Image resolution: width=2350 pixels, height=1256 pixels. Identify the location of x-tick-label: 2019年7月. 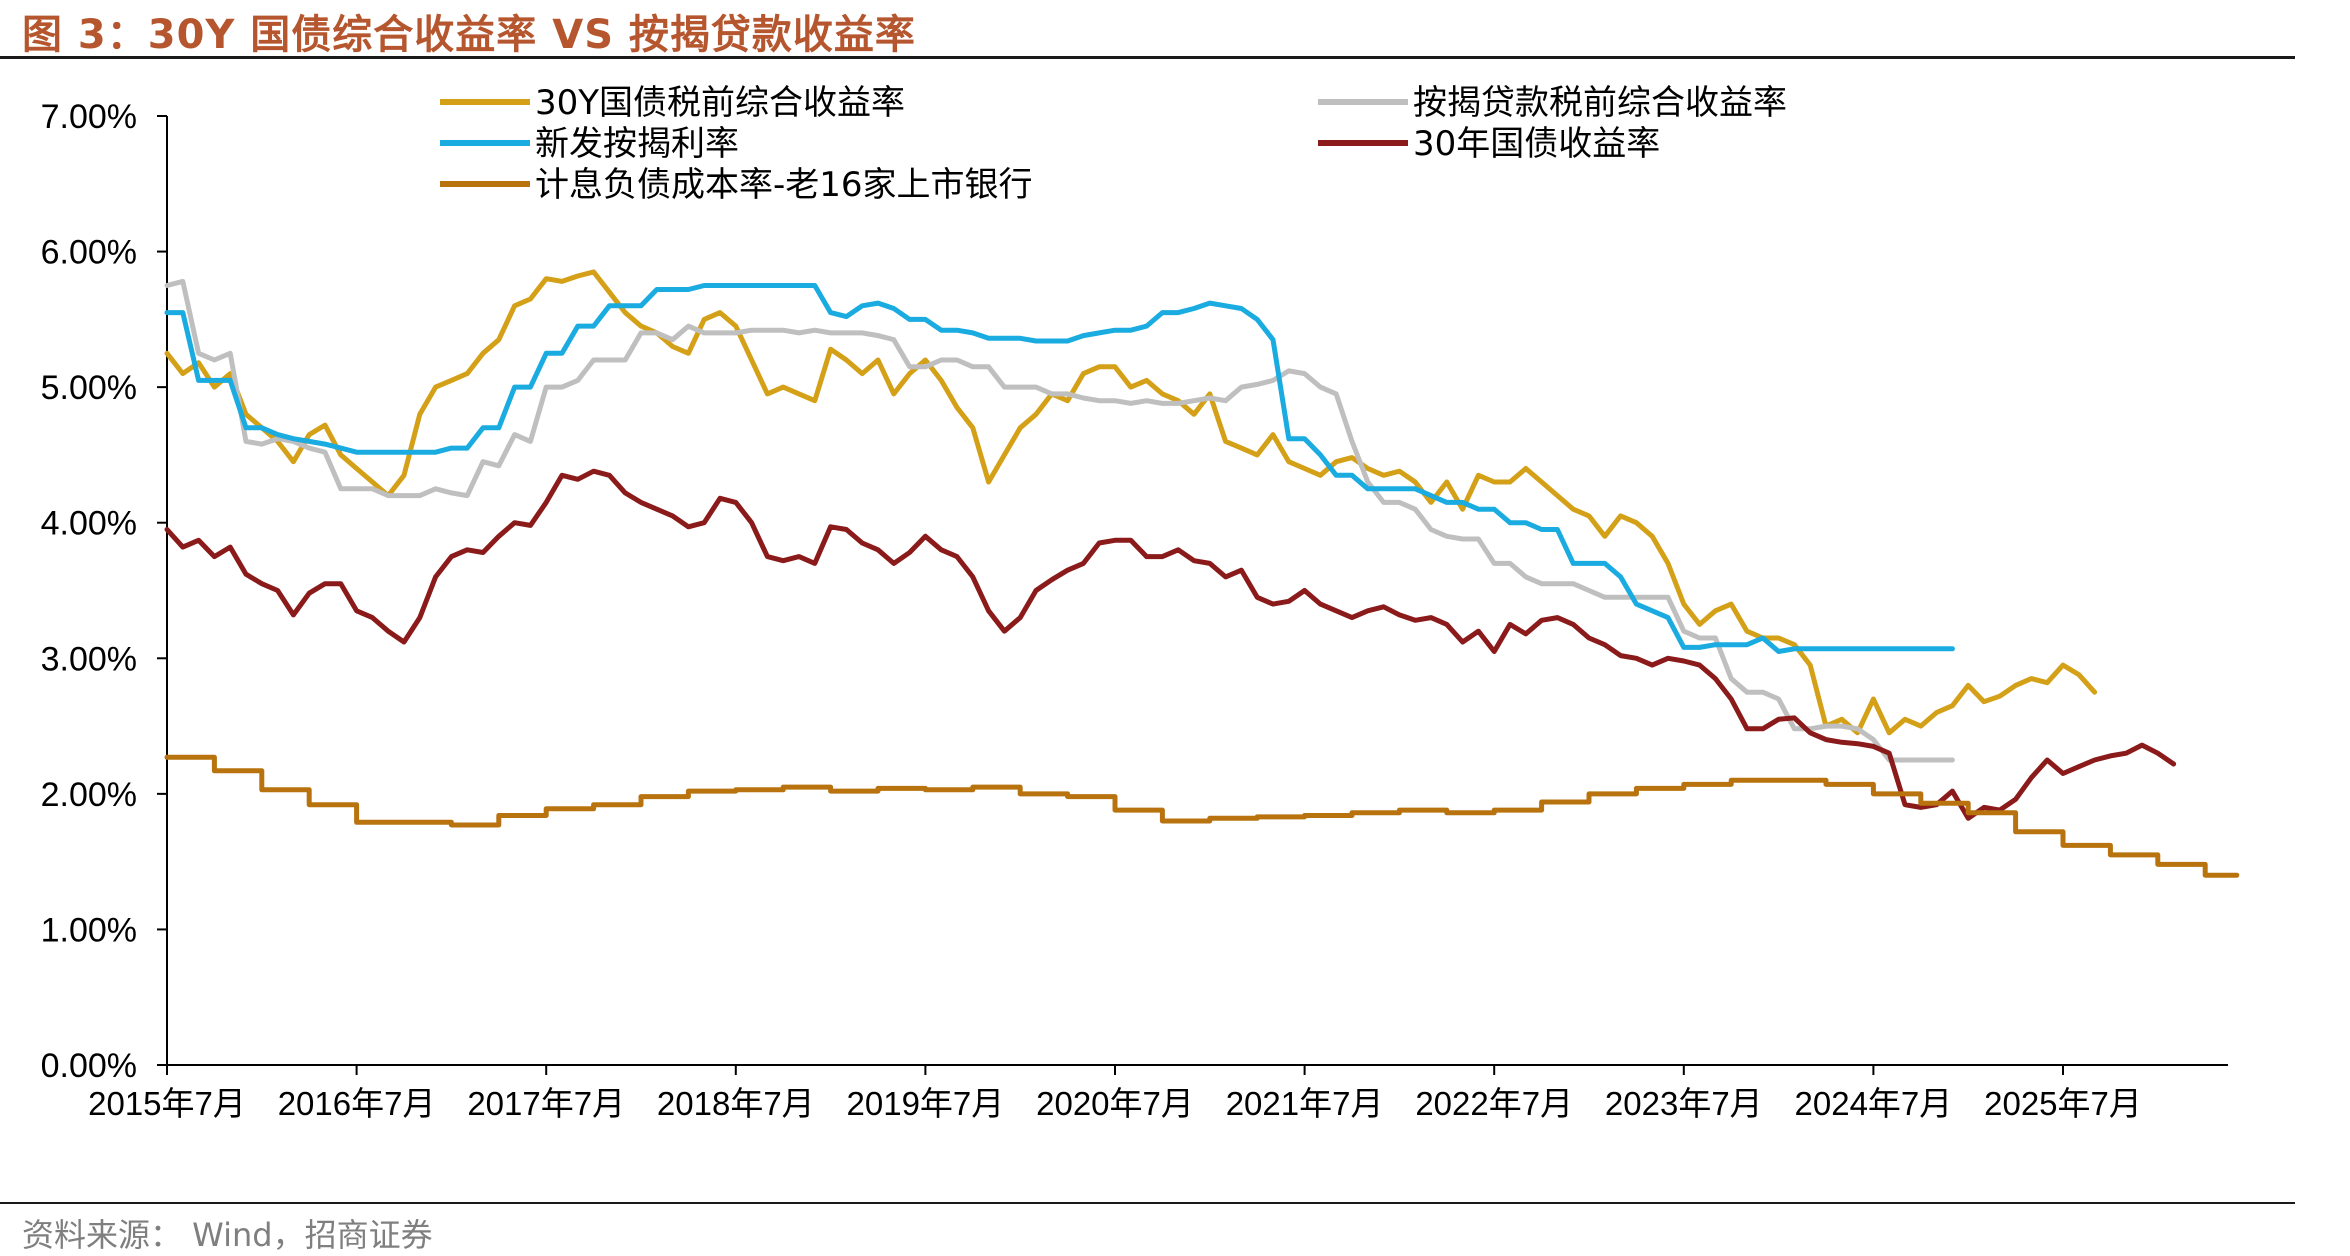
(926, 1103).